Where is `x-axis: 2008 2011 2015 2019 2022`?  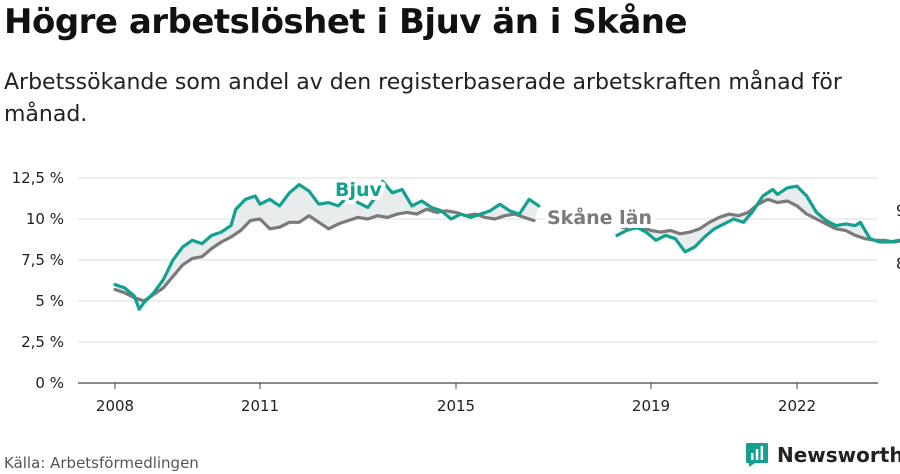 x-axis: 2008 2011 2015 2019 2022 is located at coordinates (478, 398).